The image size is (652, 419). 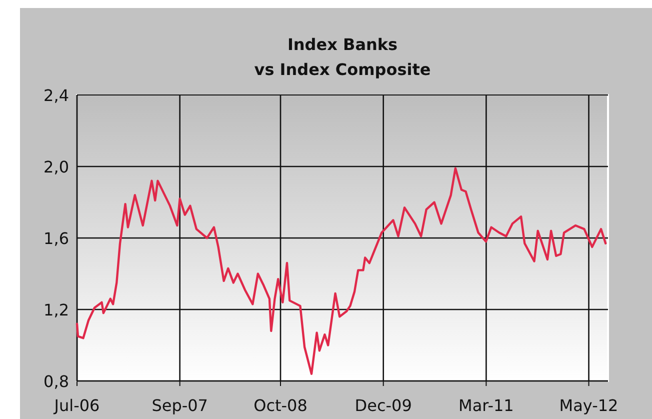 I want to click on y-tick-label: 2,0, so click(x=56, y=167).